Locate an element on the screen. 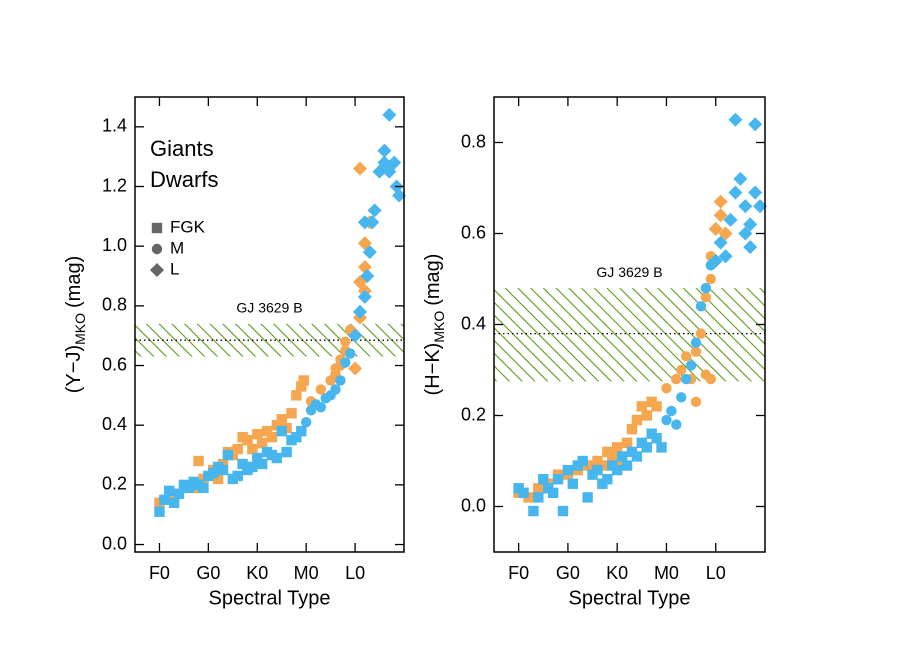 Image resolution: width=900 pixels, height=650 pixels. x-axis-label: Spectral Type is located at coordinates (270, 598).